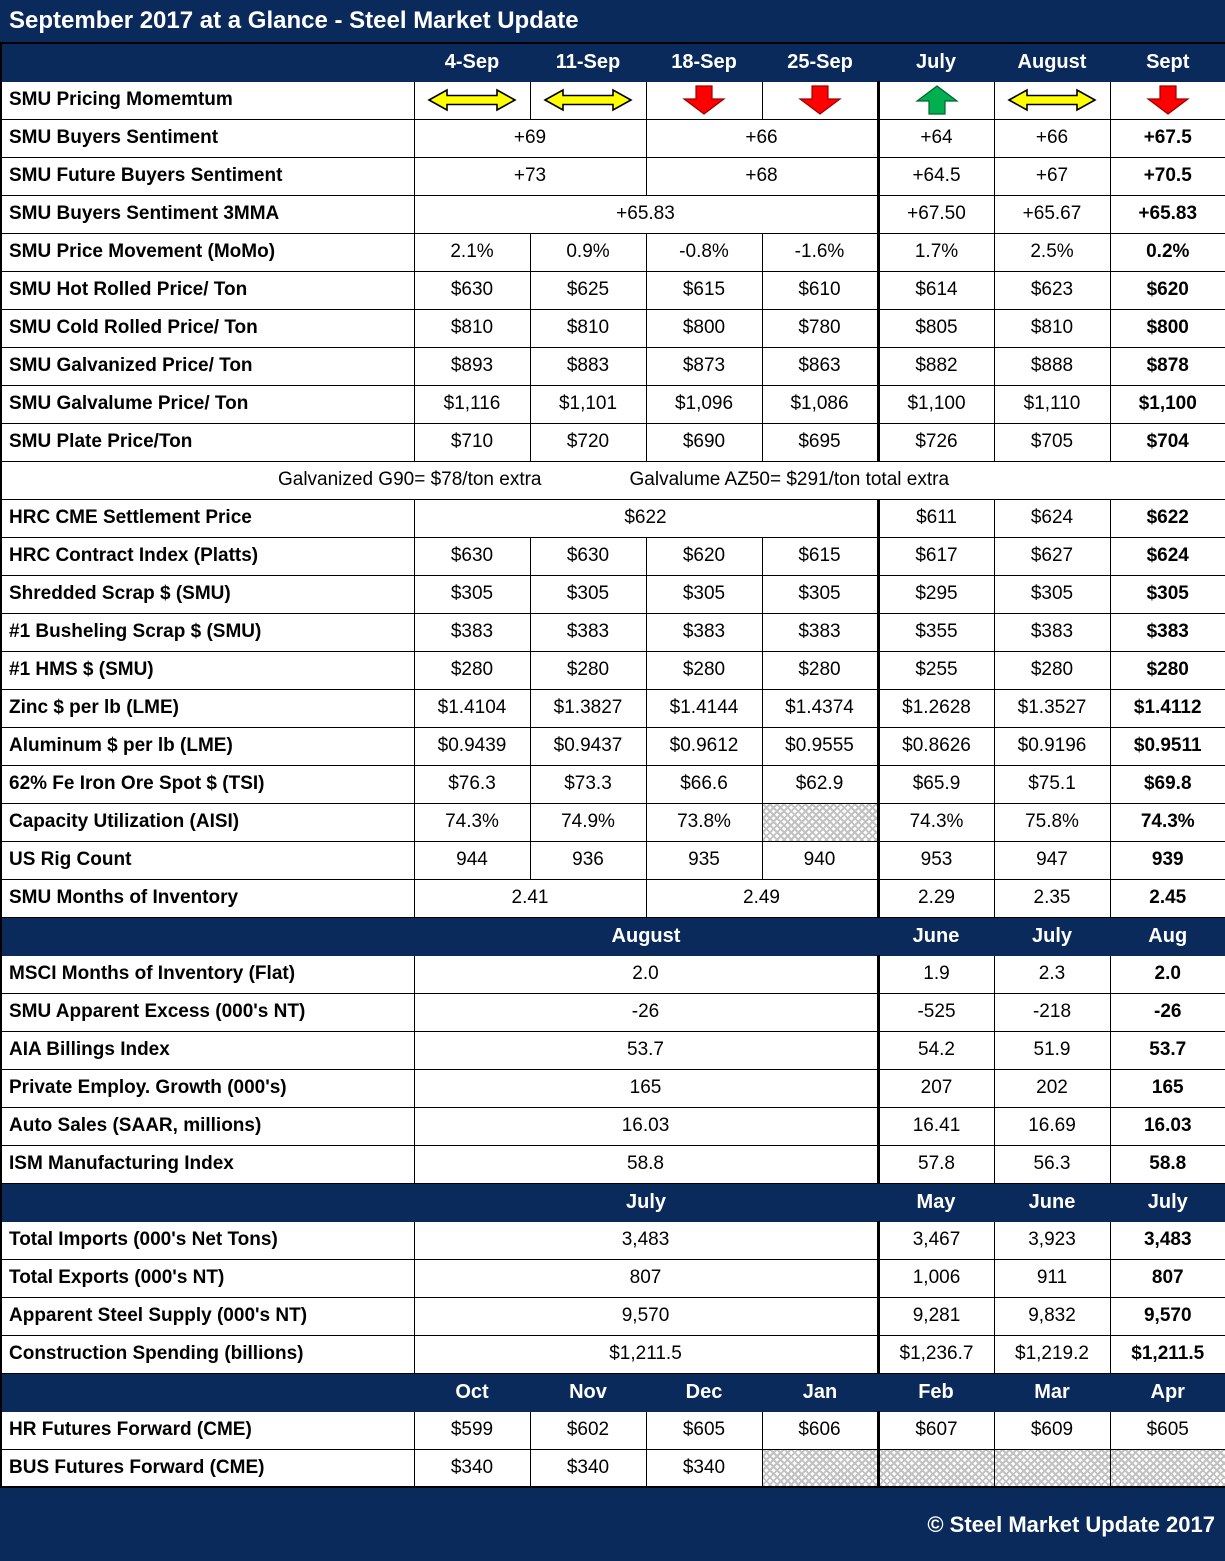  What do you see at coordinates (704, 746) in the screenshot?
I see `value-cell: $0.9612` at bounding box center [704, 746].